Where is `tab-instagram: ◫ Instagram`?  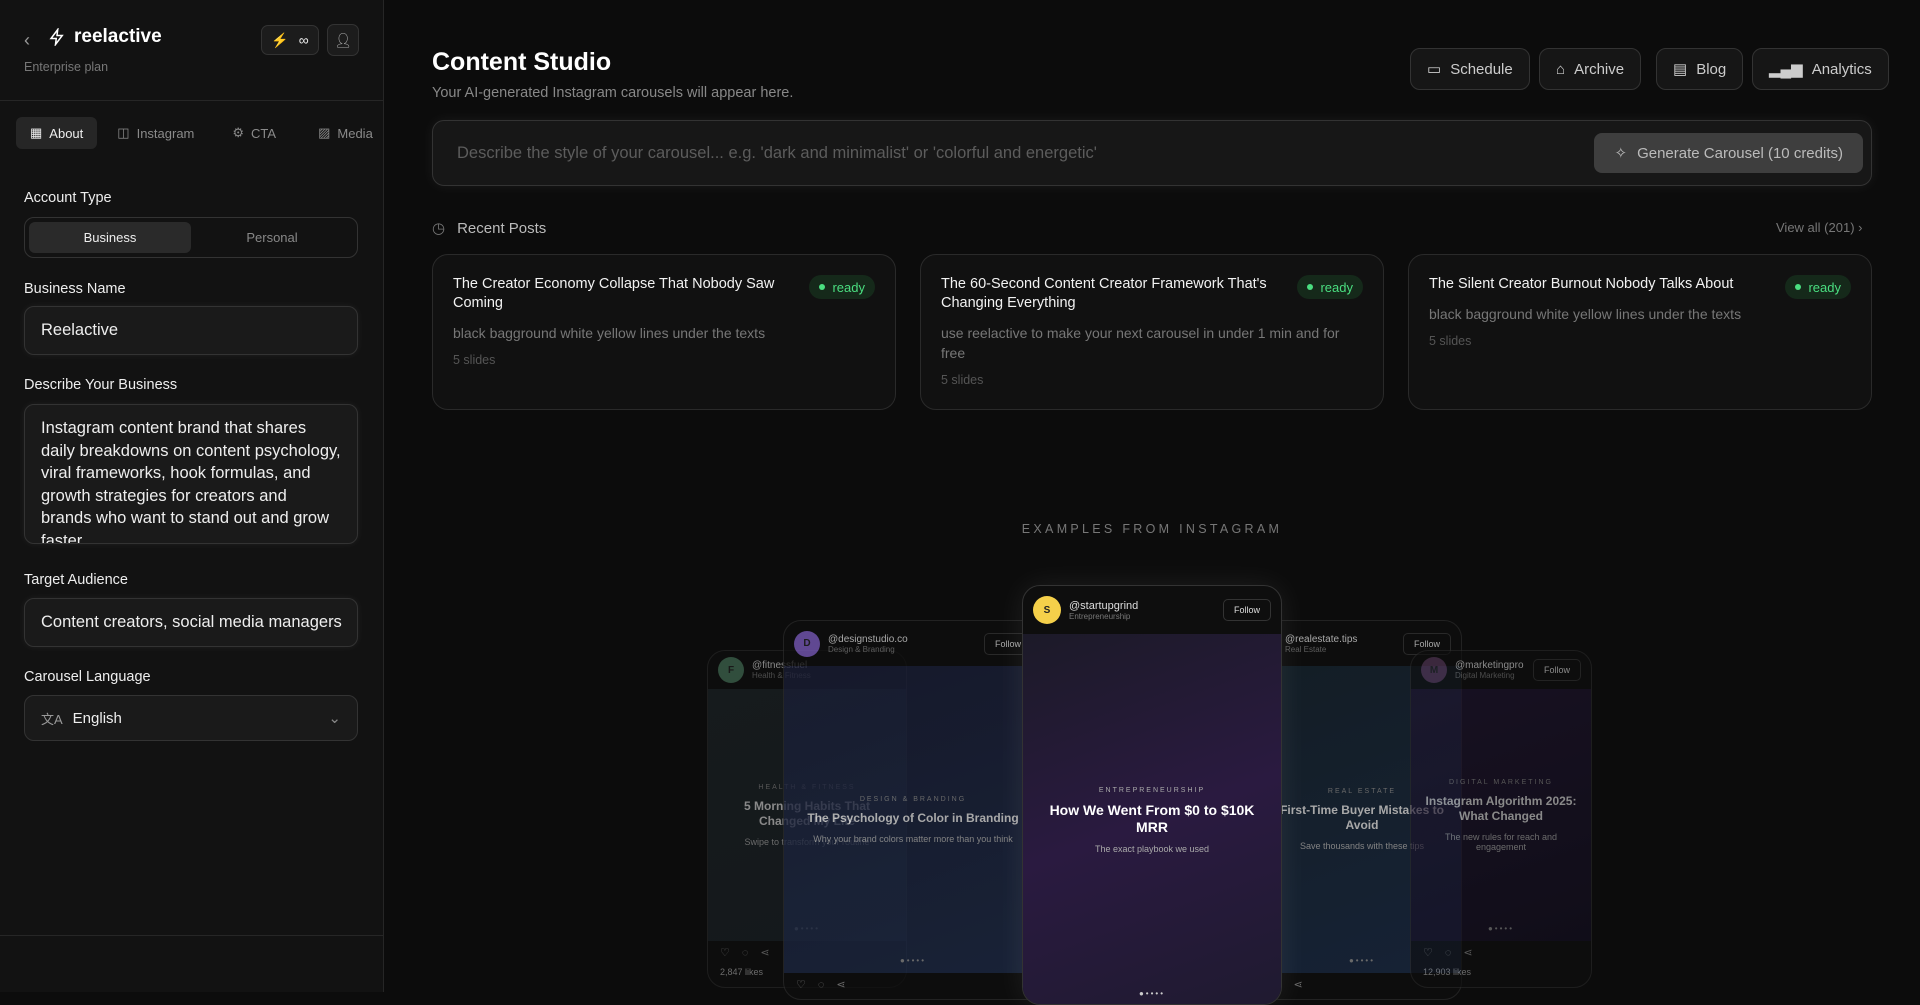 tab-instagram: ◫ Instagram is located at coordinates (155, 133).